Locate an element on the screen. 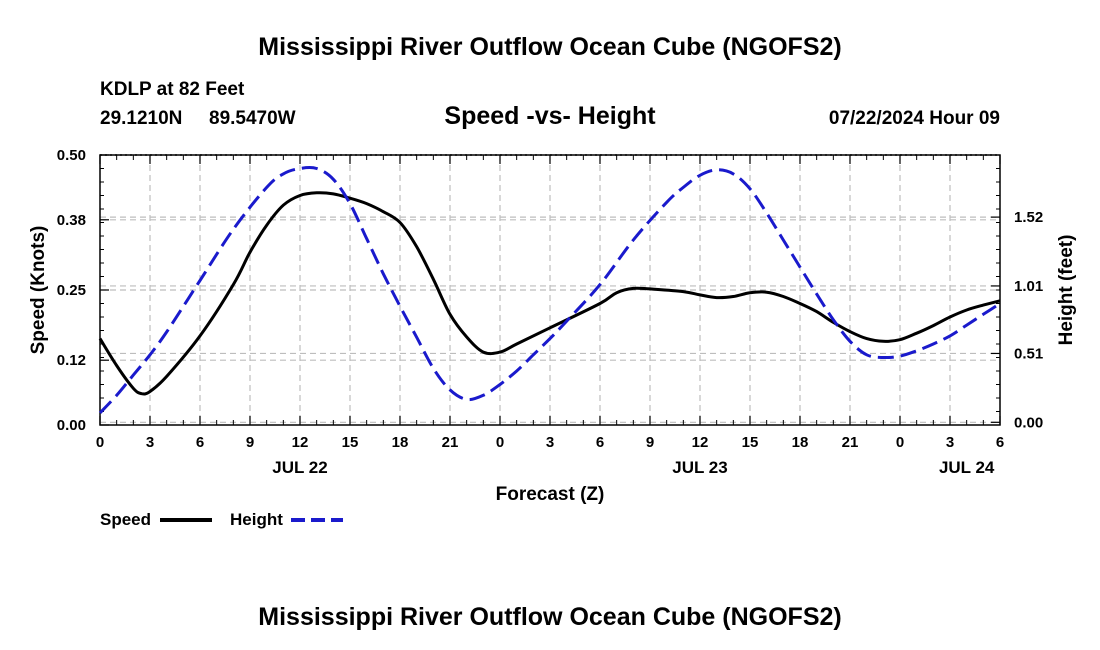  y-left-tick-label: 0.38 is located at coordinates (71, 220).